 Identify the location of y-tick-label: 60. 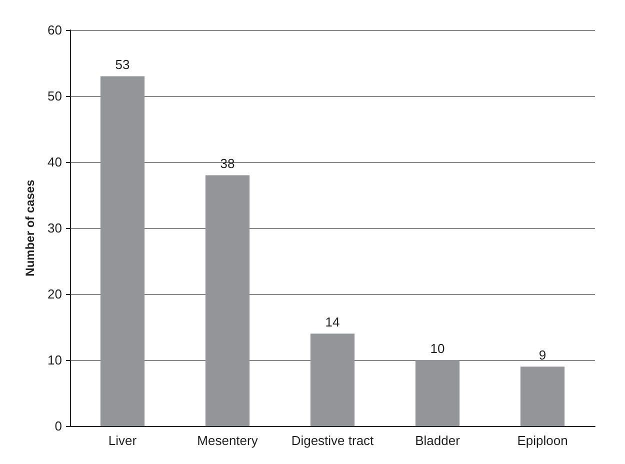
(55, 30).